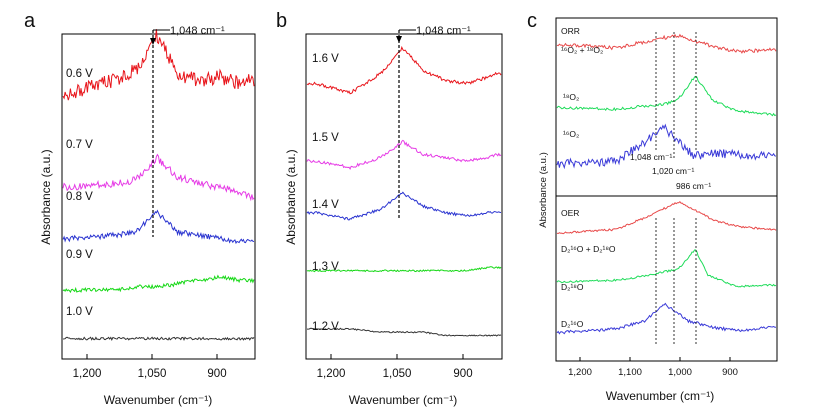 The image size is (813, 414). What do you see at coordinates (673, 171) in the screenshot?
I see `orr-annotation-1020: 1,020 cm⁻¹` at bounding box center [673, 171].